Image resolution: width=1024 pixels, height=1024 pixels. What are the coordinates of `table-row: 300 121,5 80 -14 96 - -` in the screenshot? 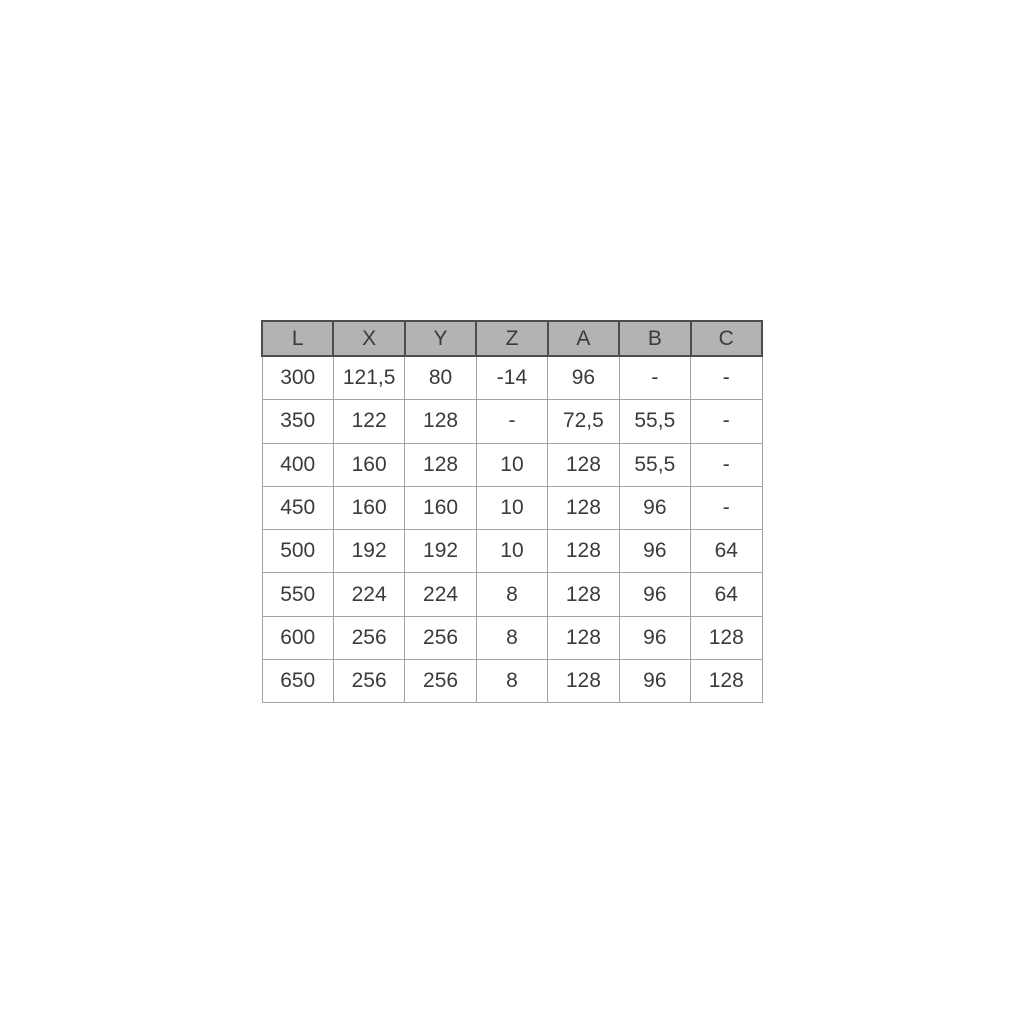 It's located at (512, 378).